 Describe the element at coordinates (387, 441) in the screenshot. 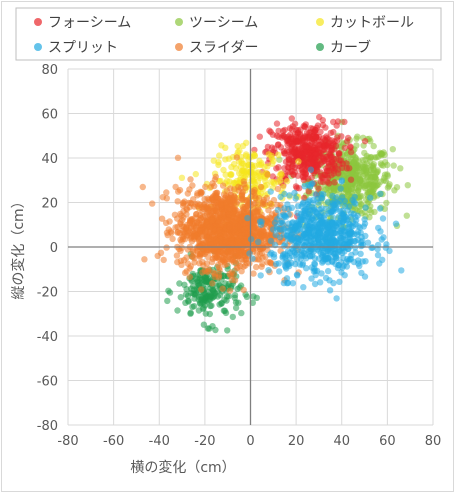

I see `x-tick-label: 60` at that location.